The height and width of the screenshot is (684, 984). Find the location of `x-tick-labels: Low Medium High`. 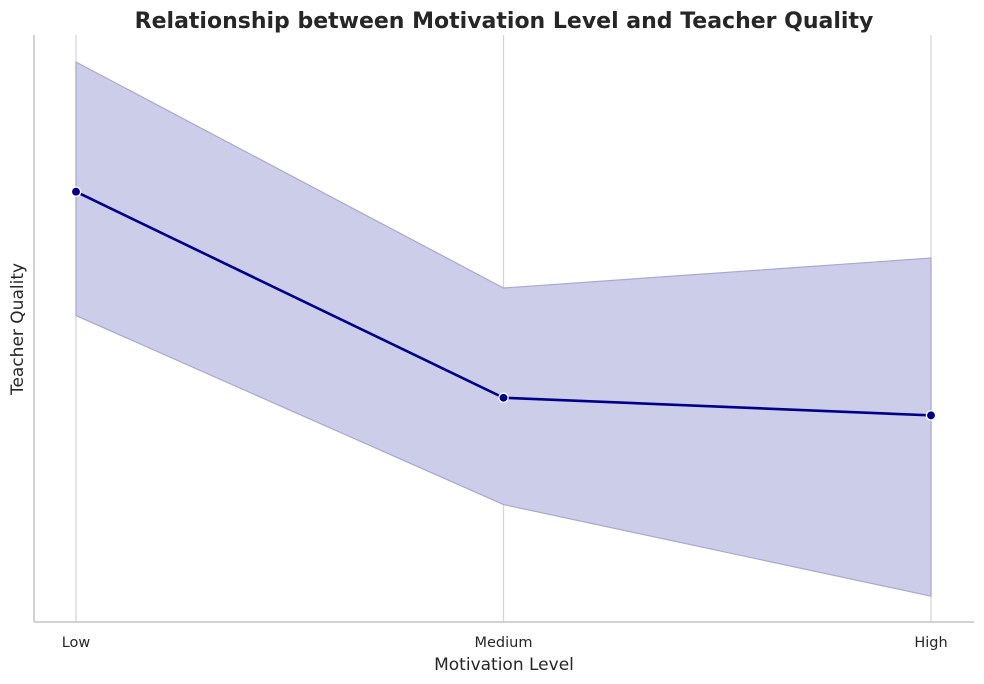

x-tick-labels: Low Medium High is located at coordinates (505, 643).